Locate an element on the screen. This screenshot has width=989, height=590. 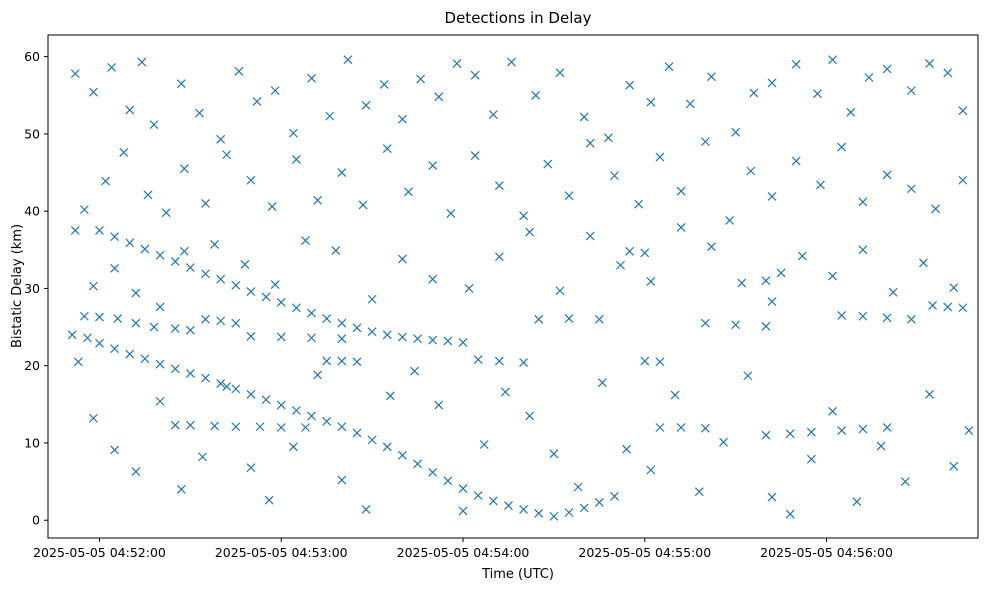
y-tick-label: 50 is located at coordinates (32, 133).